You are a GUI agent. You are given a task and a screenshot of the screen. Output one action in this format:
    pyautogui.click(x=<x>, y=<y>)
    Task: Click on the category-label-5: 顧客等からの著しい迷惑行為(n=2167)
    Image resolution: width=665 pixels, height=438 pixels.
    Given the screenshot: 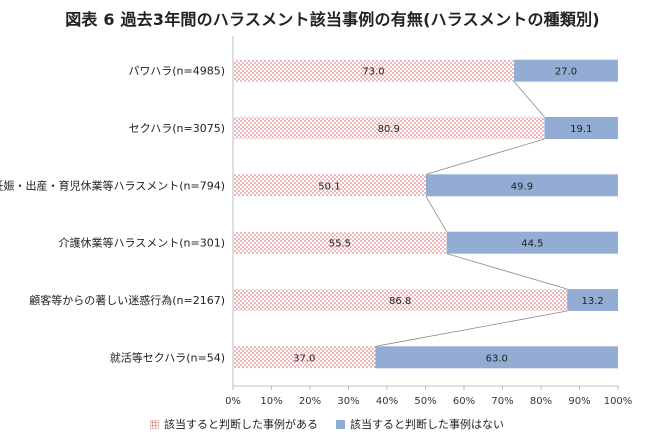 What is the action you would take?
    pyautogui.click(x=127, y=300)
    